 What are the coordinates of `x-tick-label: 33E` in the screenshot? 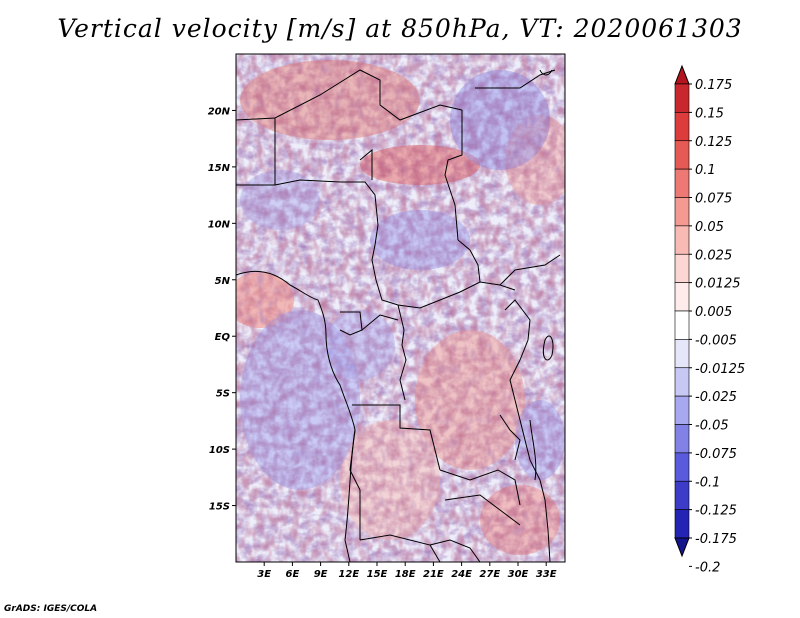 It's located at (546, 574).